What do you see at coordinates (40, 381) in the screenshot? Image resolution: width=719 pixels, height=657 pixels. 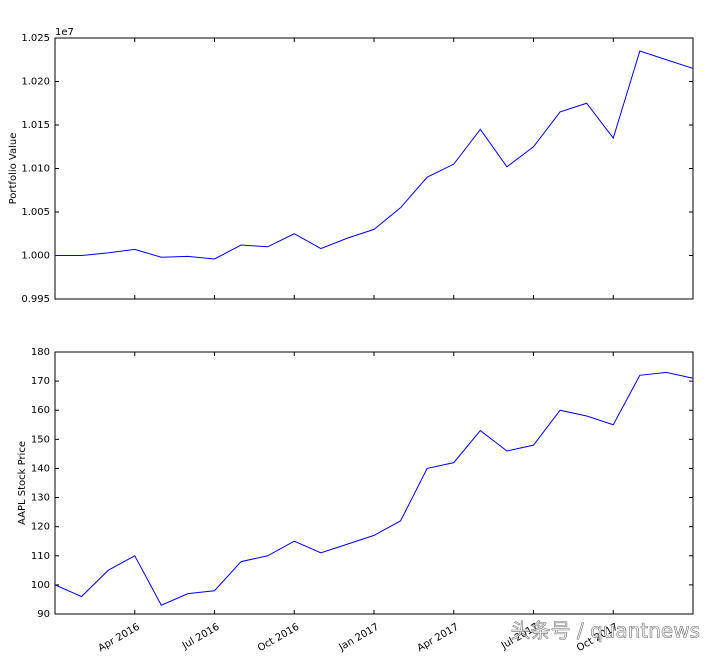 I see `y-tick-label: 170` at bounding box center [40, 381].